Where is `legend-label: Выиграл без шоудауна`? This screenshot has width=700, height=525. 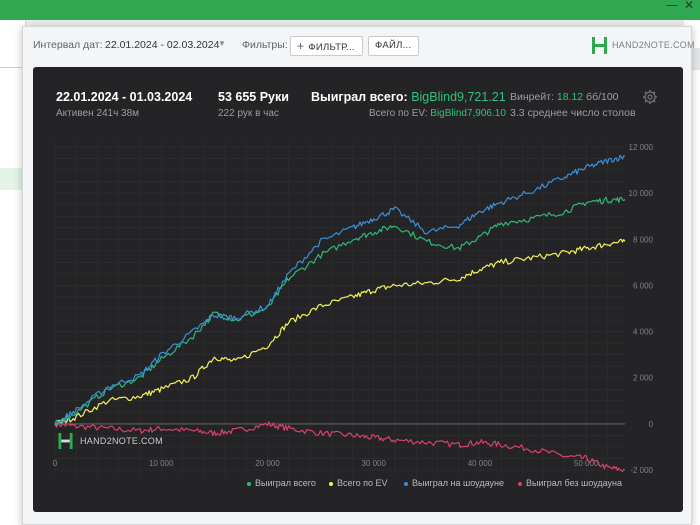
legend-label: Выиграл без шоудауна is located at coordinates (574, 483).